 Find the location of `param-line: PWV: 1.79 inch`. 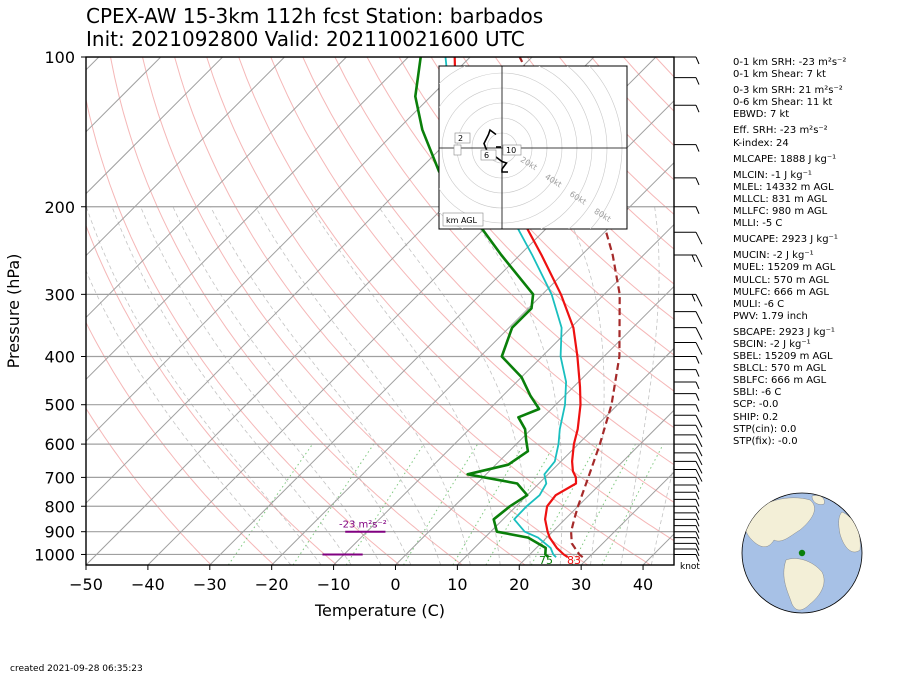

param-line: PWV: 1.79 inch is located at coordinates (770, 316).